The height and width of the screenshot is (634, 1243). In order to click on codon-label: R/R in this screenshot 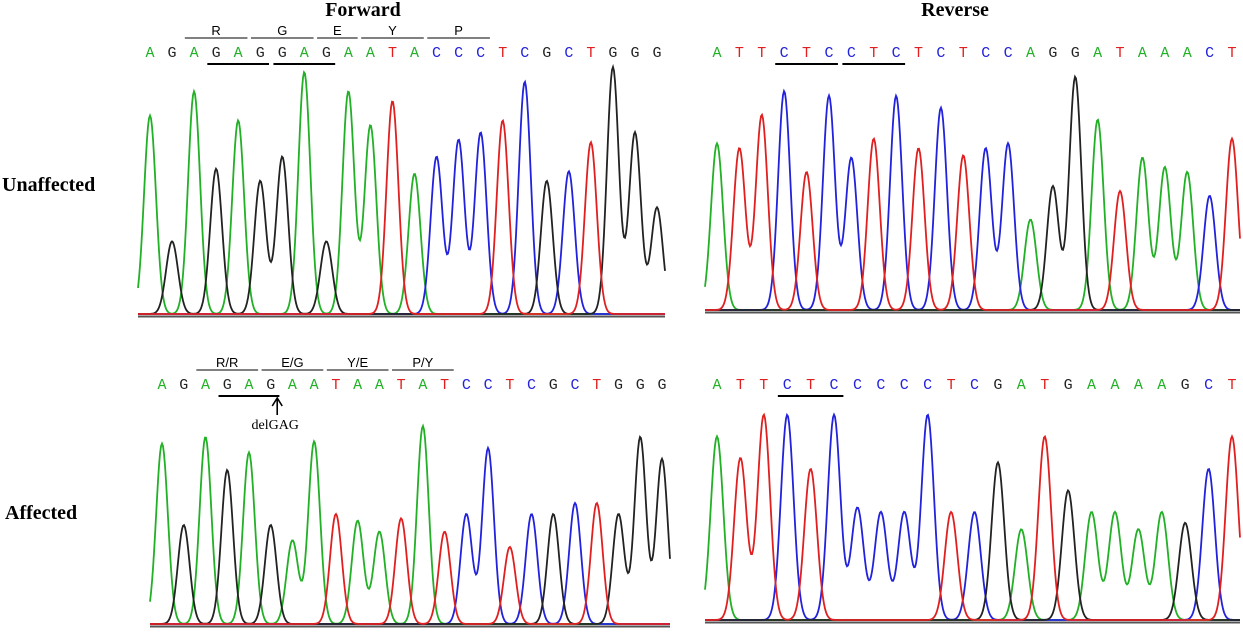, I will do `click(227, 362)`.